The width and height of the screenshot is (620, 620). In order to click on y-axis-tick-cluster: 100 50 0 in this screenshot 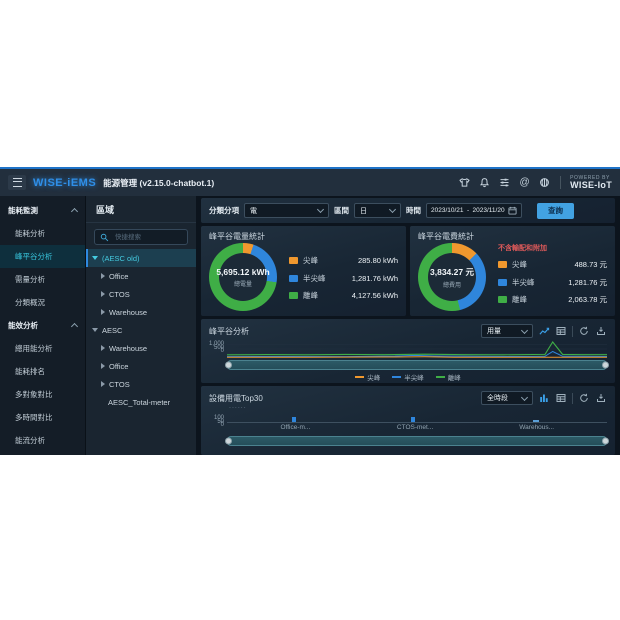, I will do `click(218, 421)`.